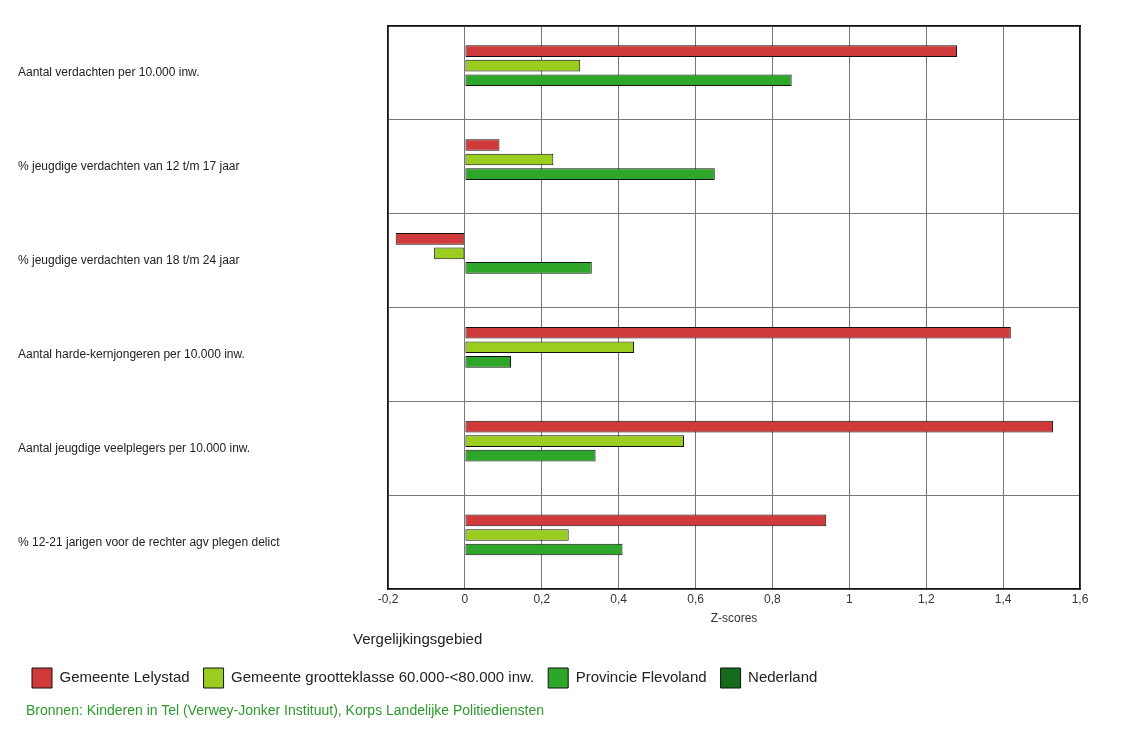 Image resolution: width=1140 pixels, height=744 pixels. What do you see at coordinates (926, 598) in the screenshot?
I see `x-tick-label: 1,2` at bounding box center [926, 598].